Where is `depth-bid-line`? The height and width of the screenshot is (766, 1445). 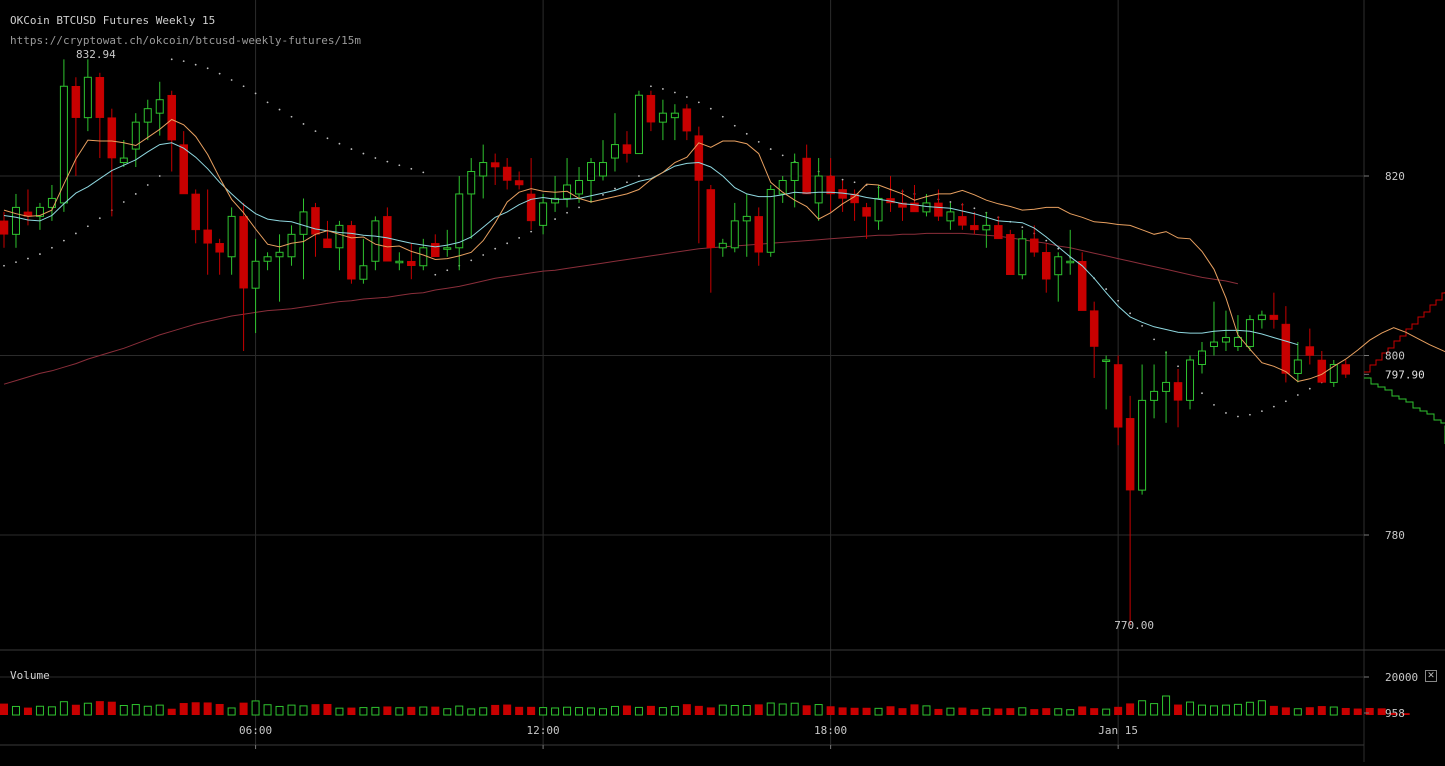 depth-bid-line is located at coordinates (1404, 411).